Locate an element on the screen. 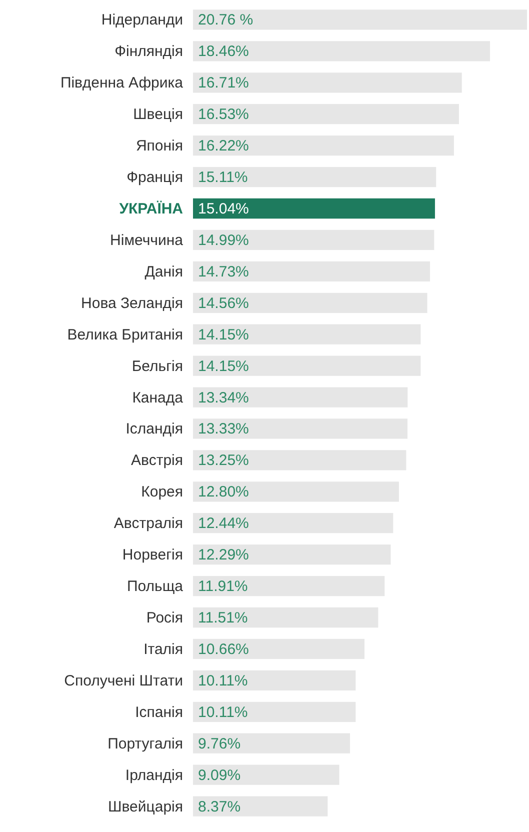  y-tick-label: Німеччина is located at coordinates (147, 240).